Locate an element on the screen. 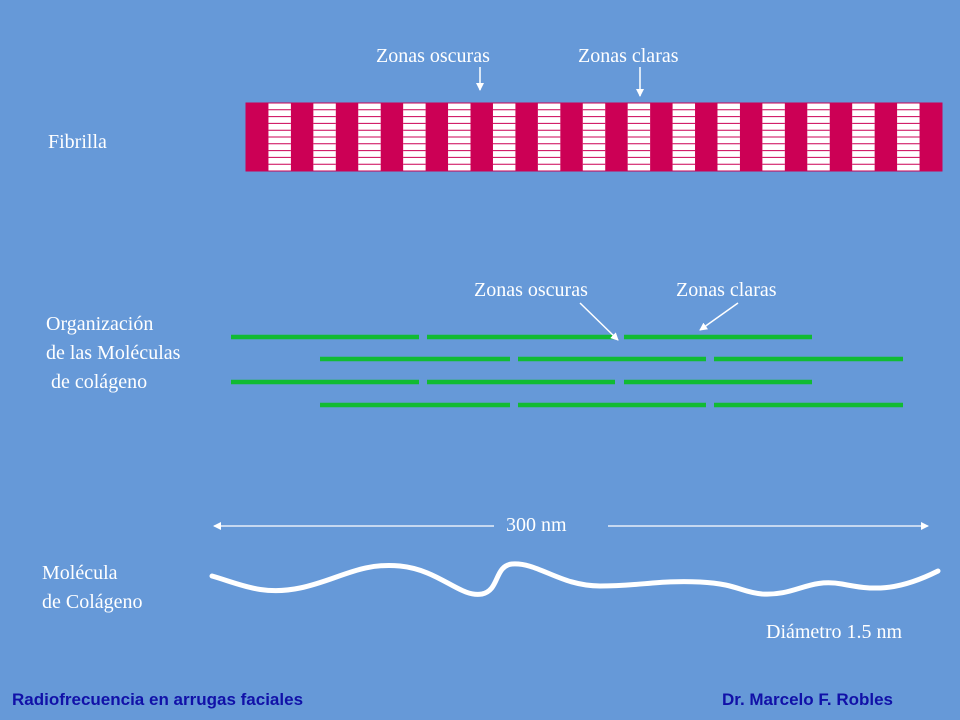 Image resolution: width=960 pixels, height=720 pixels. fibril-band is located at coordinates (594, 137).